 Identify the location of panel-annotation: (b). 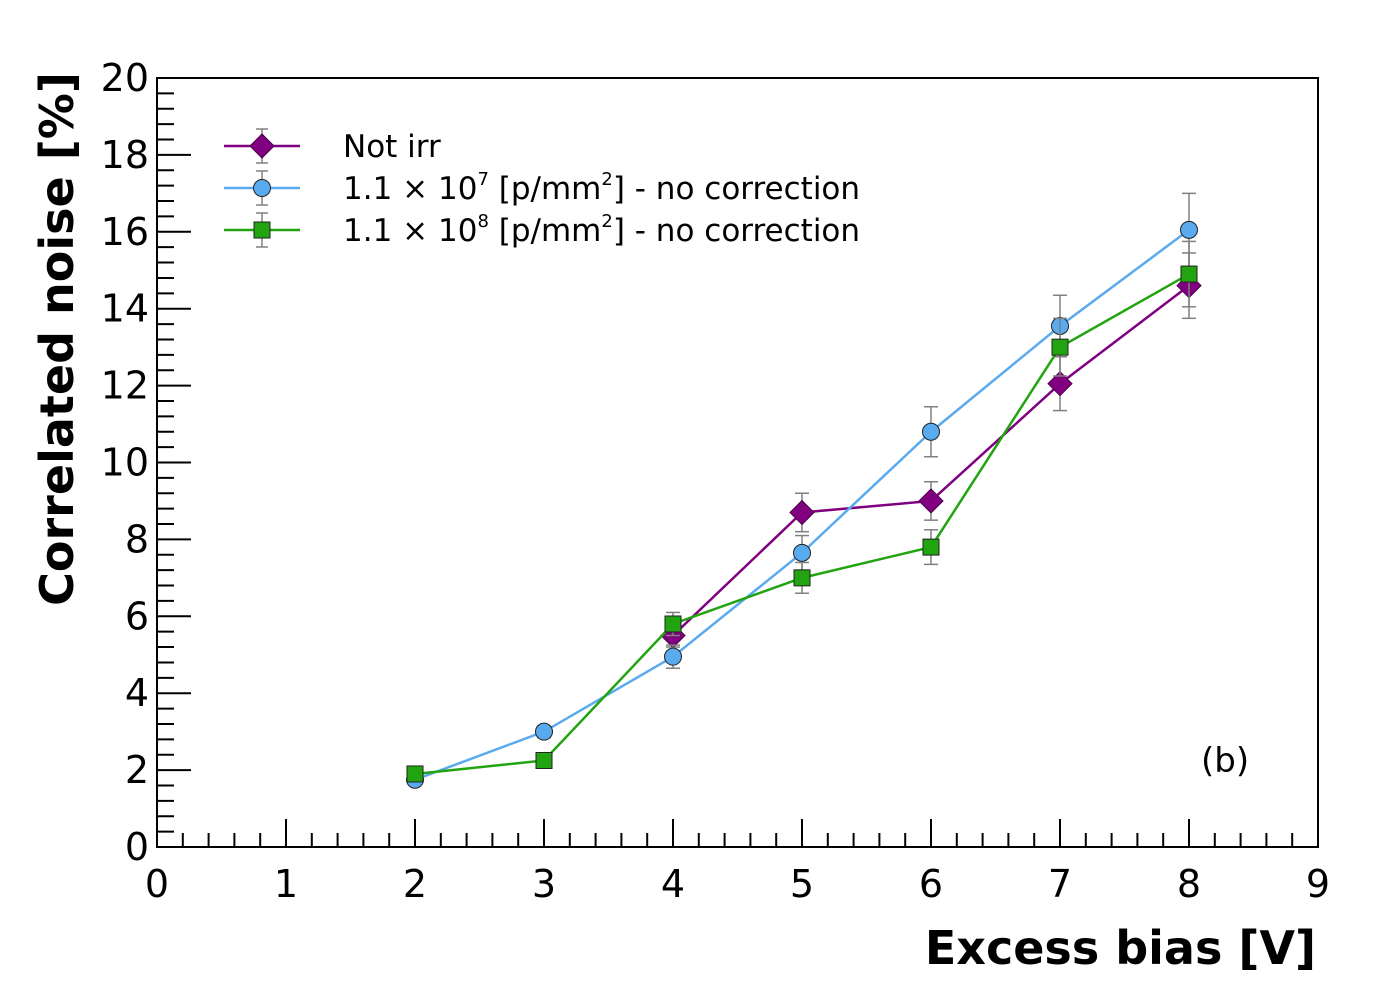
(1225, 761).